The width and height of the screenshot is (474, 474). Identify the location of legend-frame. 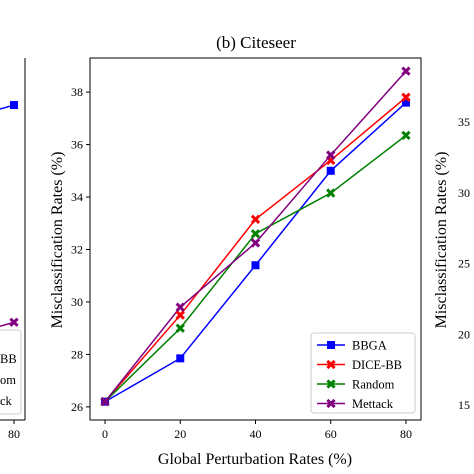
(363, 373).